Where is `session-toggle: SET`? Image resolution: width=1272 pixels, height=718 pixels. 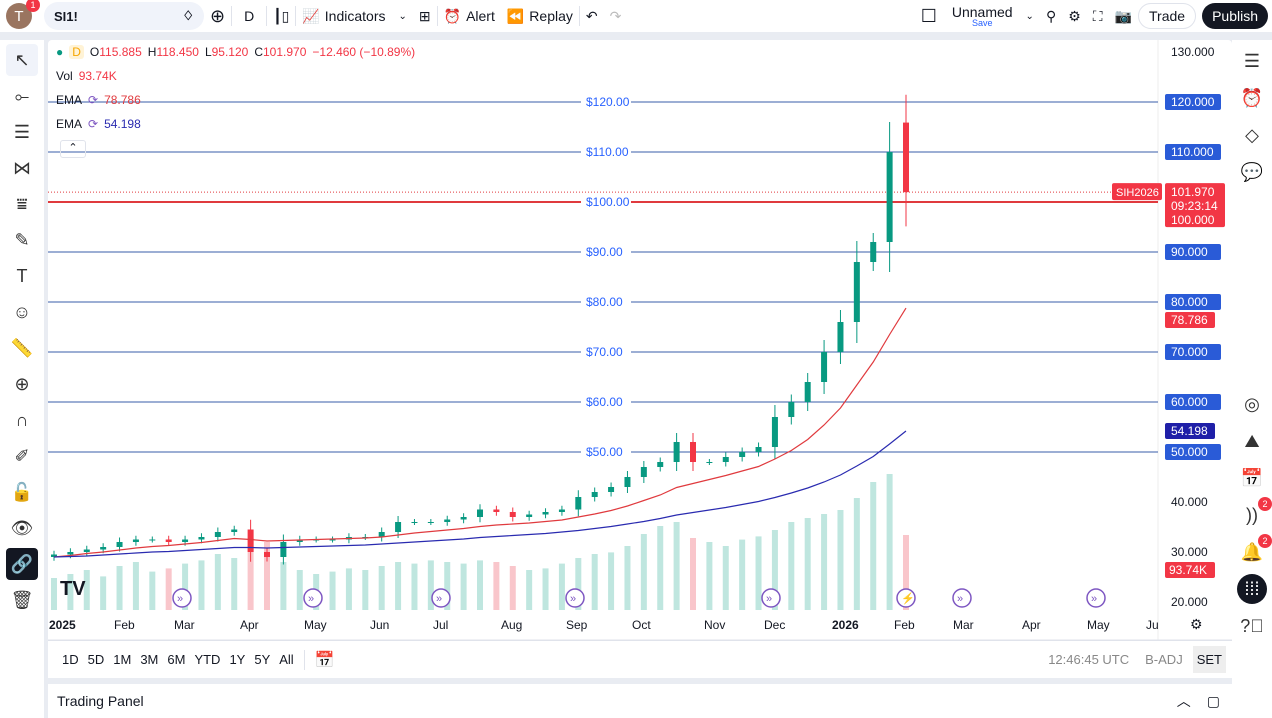 session-toggle: SET is located at coordinates (1209, 659).